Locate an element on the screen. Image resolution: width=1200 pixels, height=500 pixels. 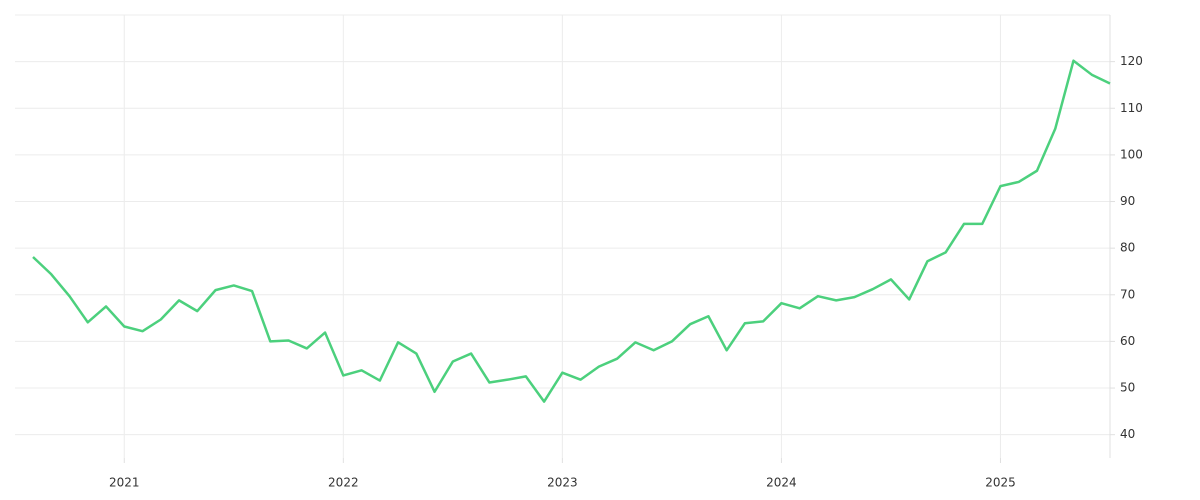
y-tick-label: 60 is located at coordinates (1127, 341).